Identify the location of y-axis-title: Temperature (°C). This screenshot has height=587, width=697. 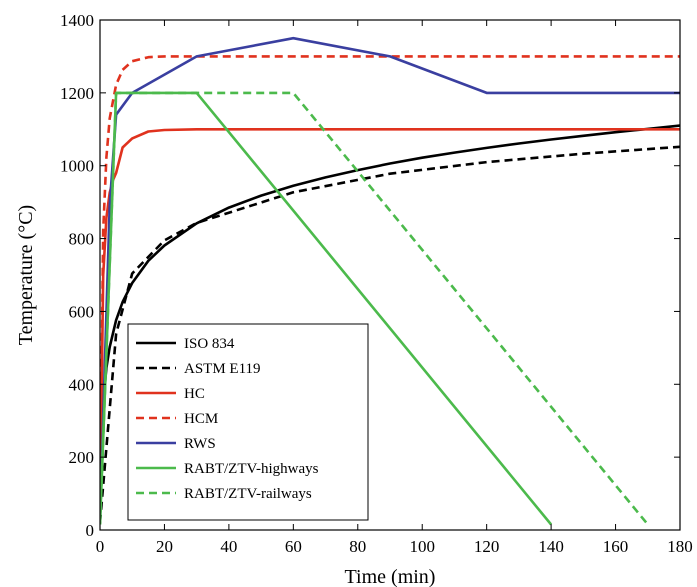
(26, 275).